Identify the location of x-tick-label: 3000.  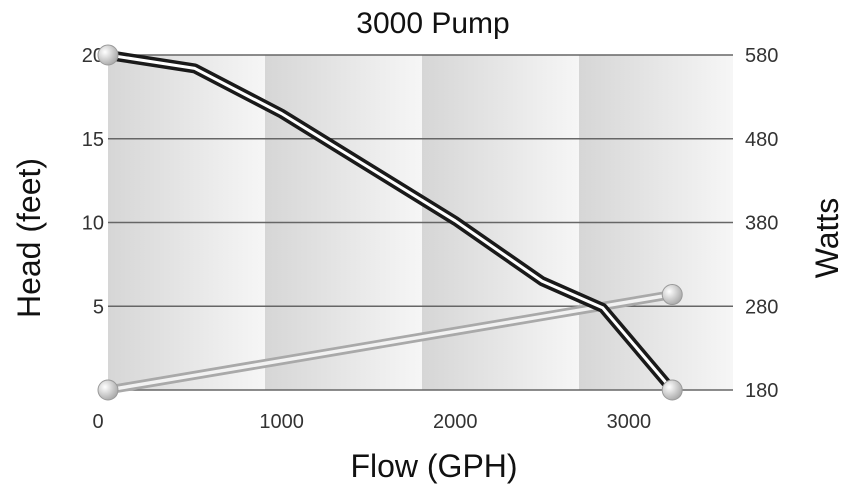
(629, 422).